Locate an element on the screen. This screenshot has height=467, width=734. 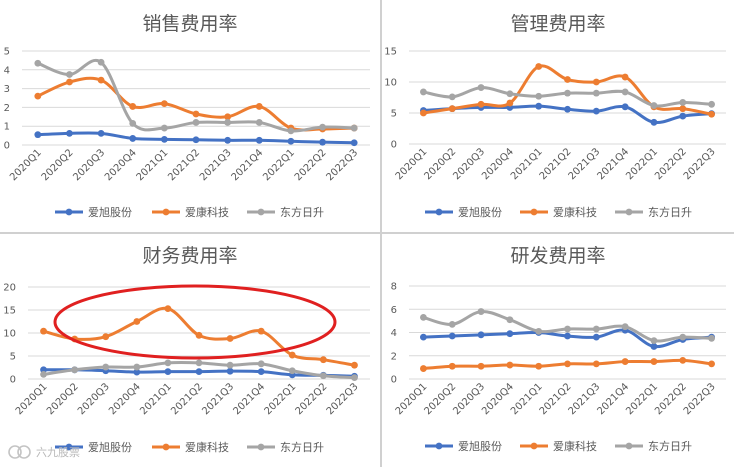
y-tick-label: 3 is located at coordinates (7, 89).